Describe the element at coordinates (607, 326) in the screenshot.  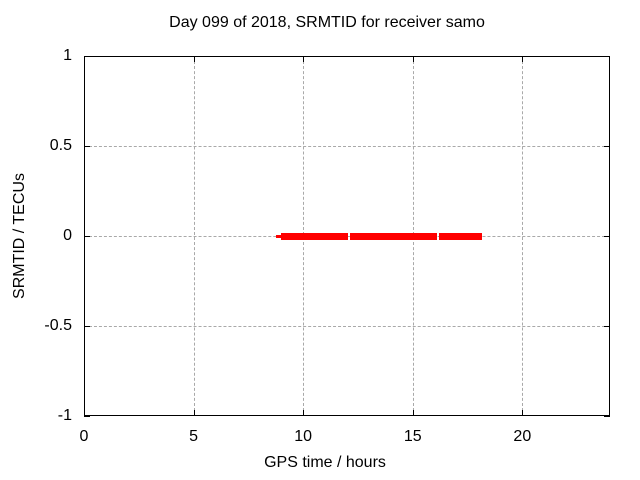
I see `tick-y-right--0.5` at that location.